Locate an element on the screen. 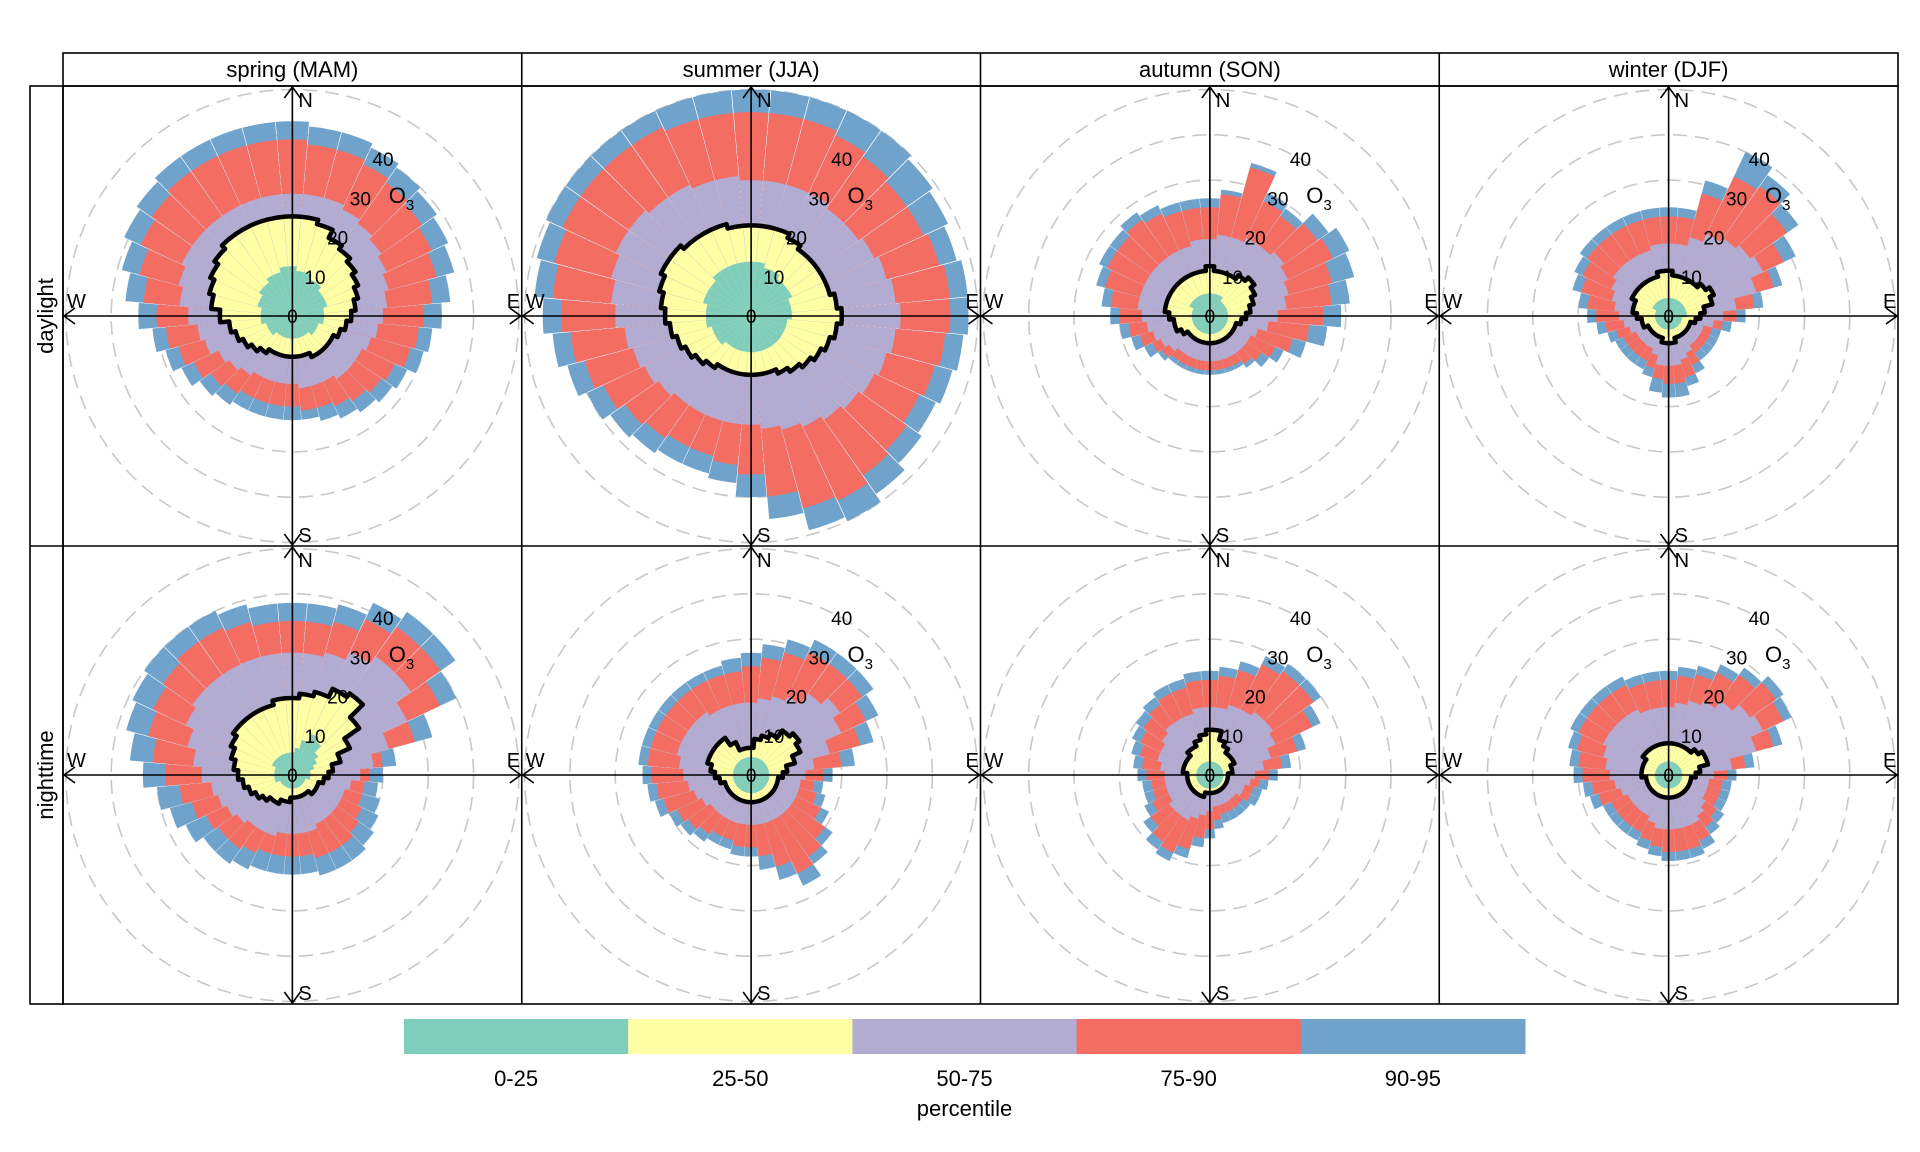 This screenshot has height=1152, width=1920. ring-label: 40 is located at coordinates (841, 160).